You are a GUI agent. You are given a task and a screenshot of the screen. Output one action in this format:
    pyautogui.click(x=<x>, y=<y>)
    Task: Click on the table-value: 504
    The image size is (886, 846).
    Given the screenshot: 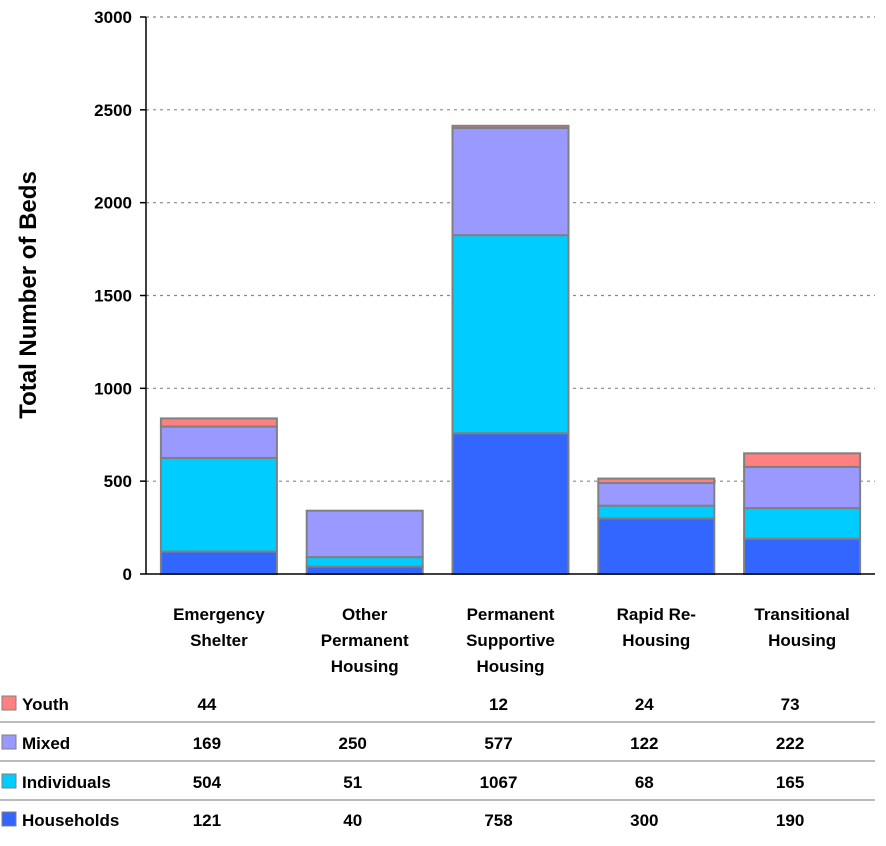 What is the action you would take?
    pyautogui.click(x=207, y=782)
    